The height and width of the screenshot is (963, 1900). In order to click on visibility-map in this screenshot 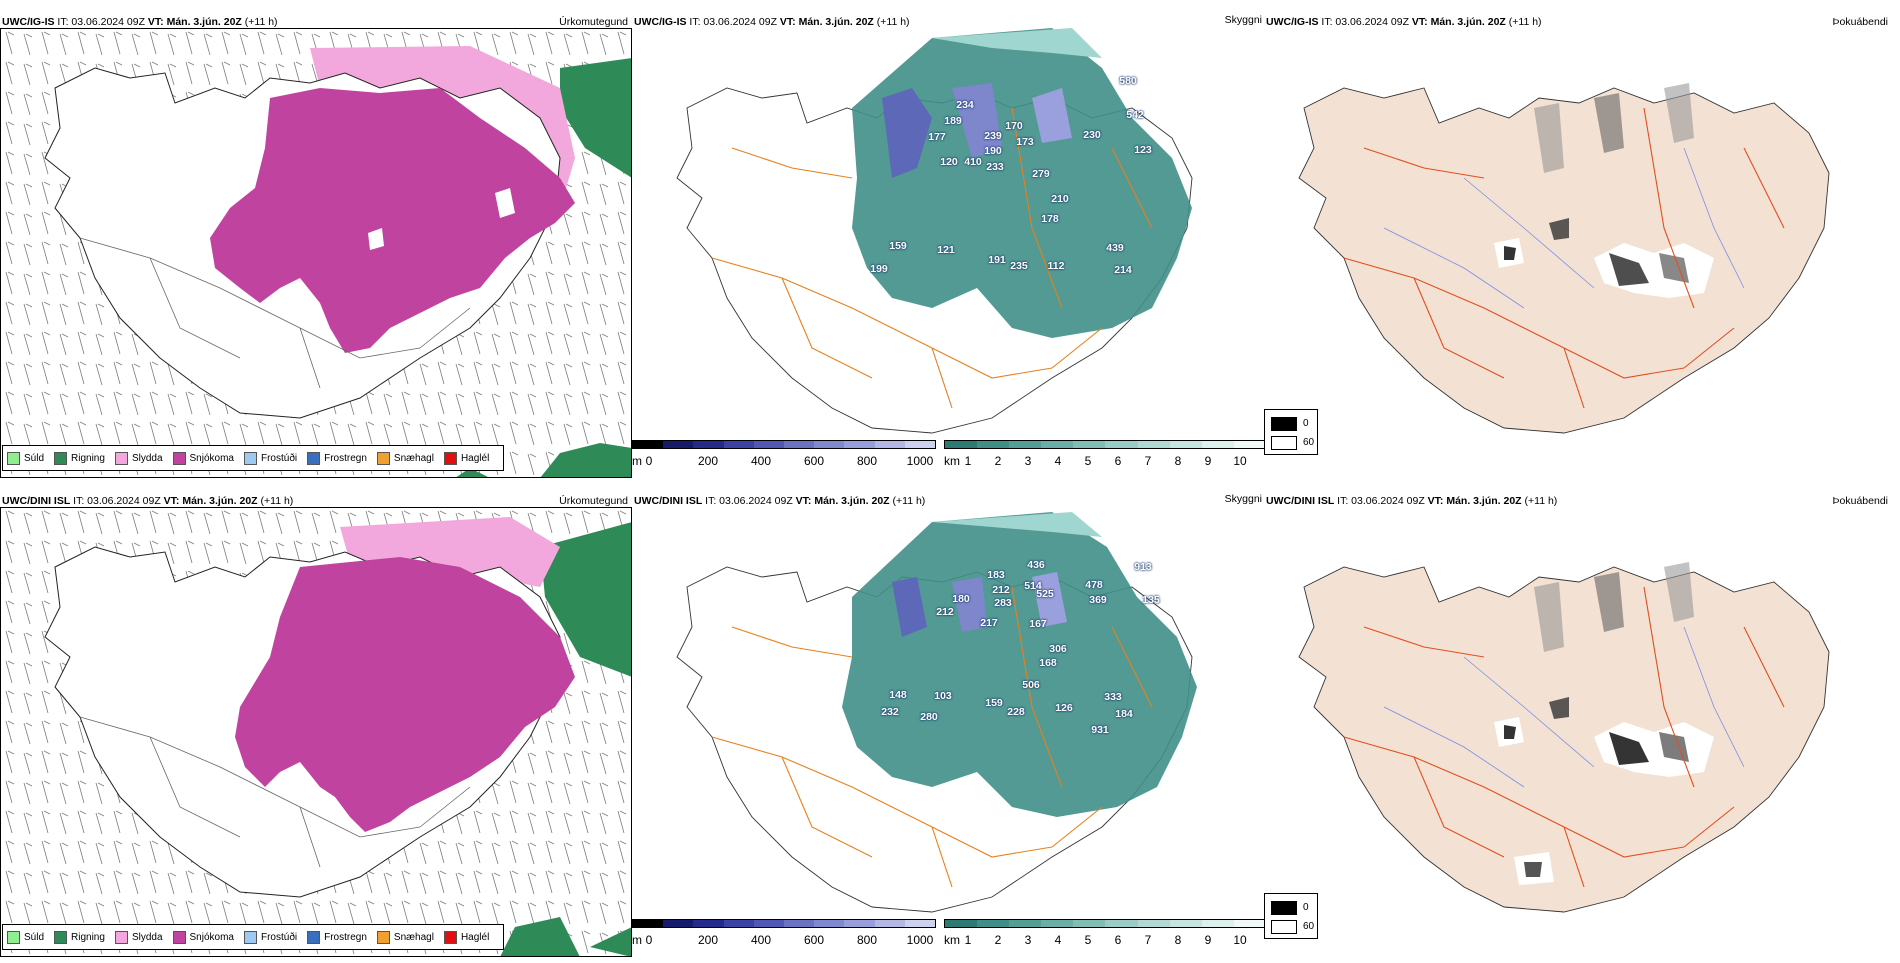, I will do `click(936, 712)`.